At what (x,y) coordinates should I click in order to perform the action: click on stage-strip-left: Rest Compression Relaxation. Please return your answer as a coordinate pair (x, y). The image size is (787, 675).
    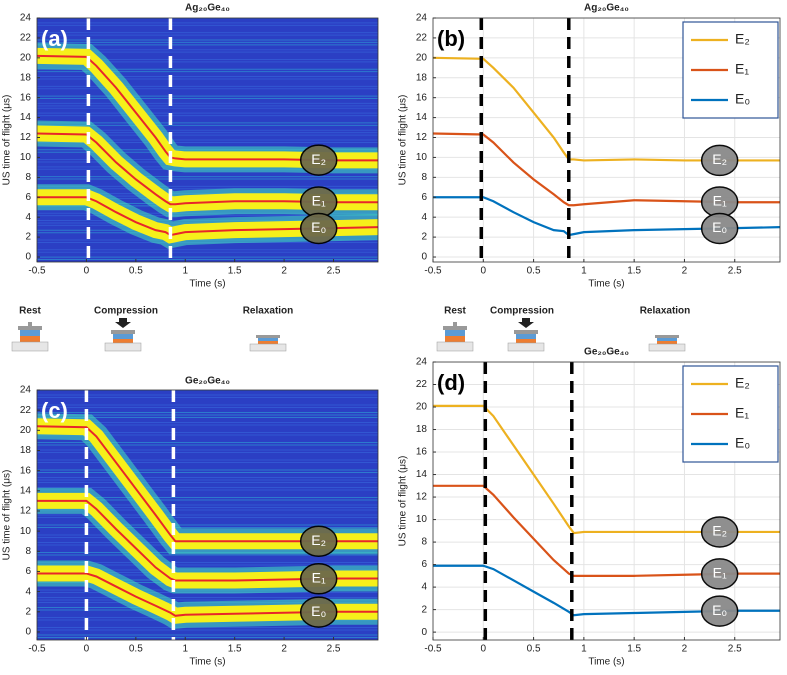
    Looking at the image, I should click on (152, 329).